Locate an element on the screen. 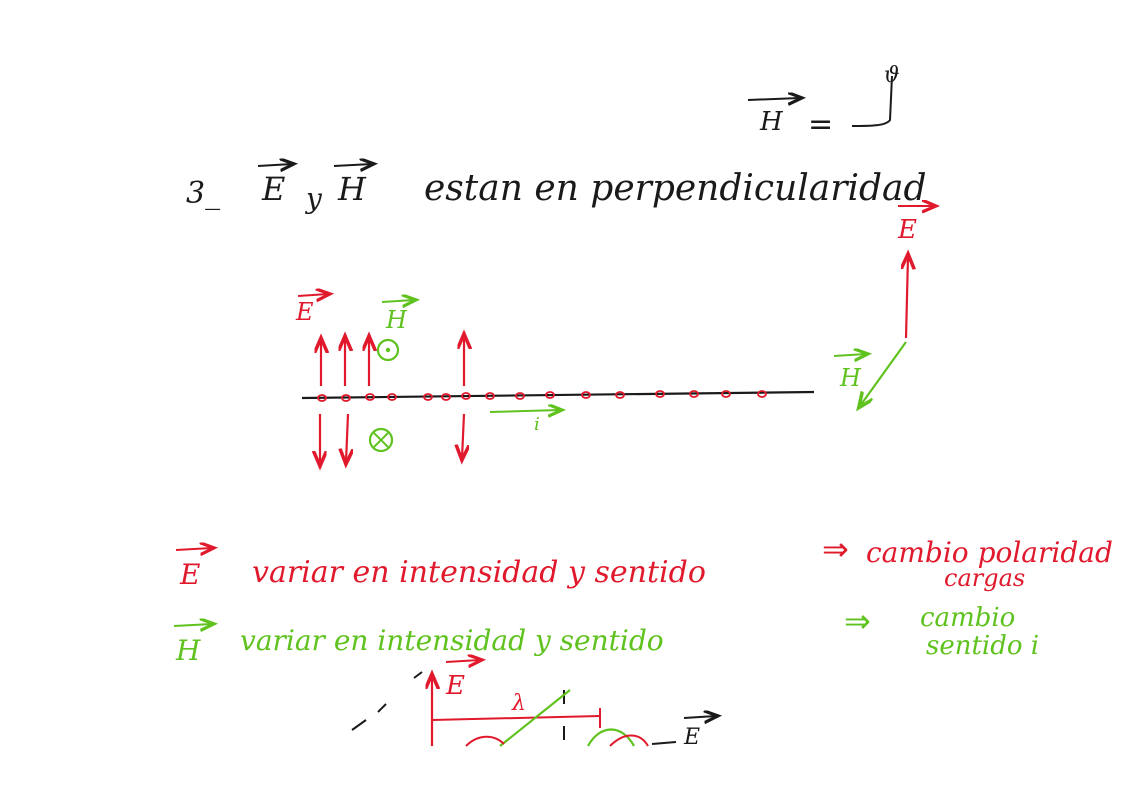 The image size is (1123, 793). h-axis-line is located at coordinates (535, 718).